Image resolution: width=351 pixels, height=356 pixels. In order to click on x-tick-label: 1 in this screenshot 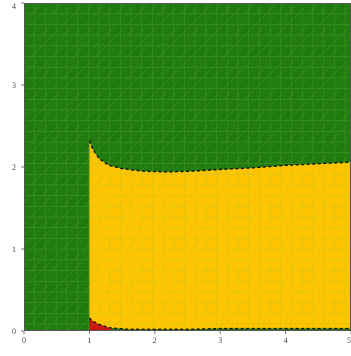, I will do `click(89, 340)`.